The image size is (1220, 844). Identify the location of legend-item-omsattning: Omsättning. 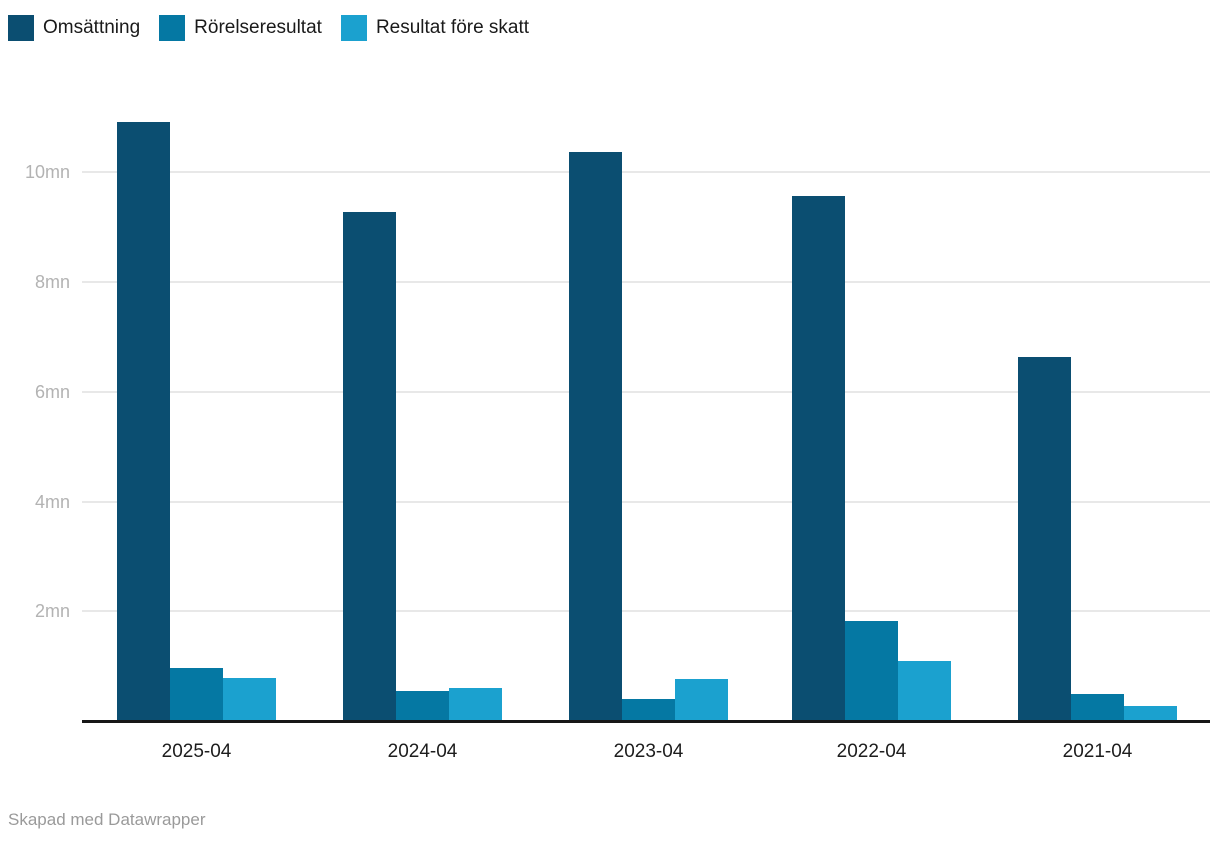
(74, 28).